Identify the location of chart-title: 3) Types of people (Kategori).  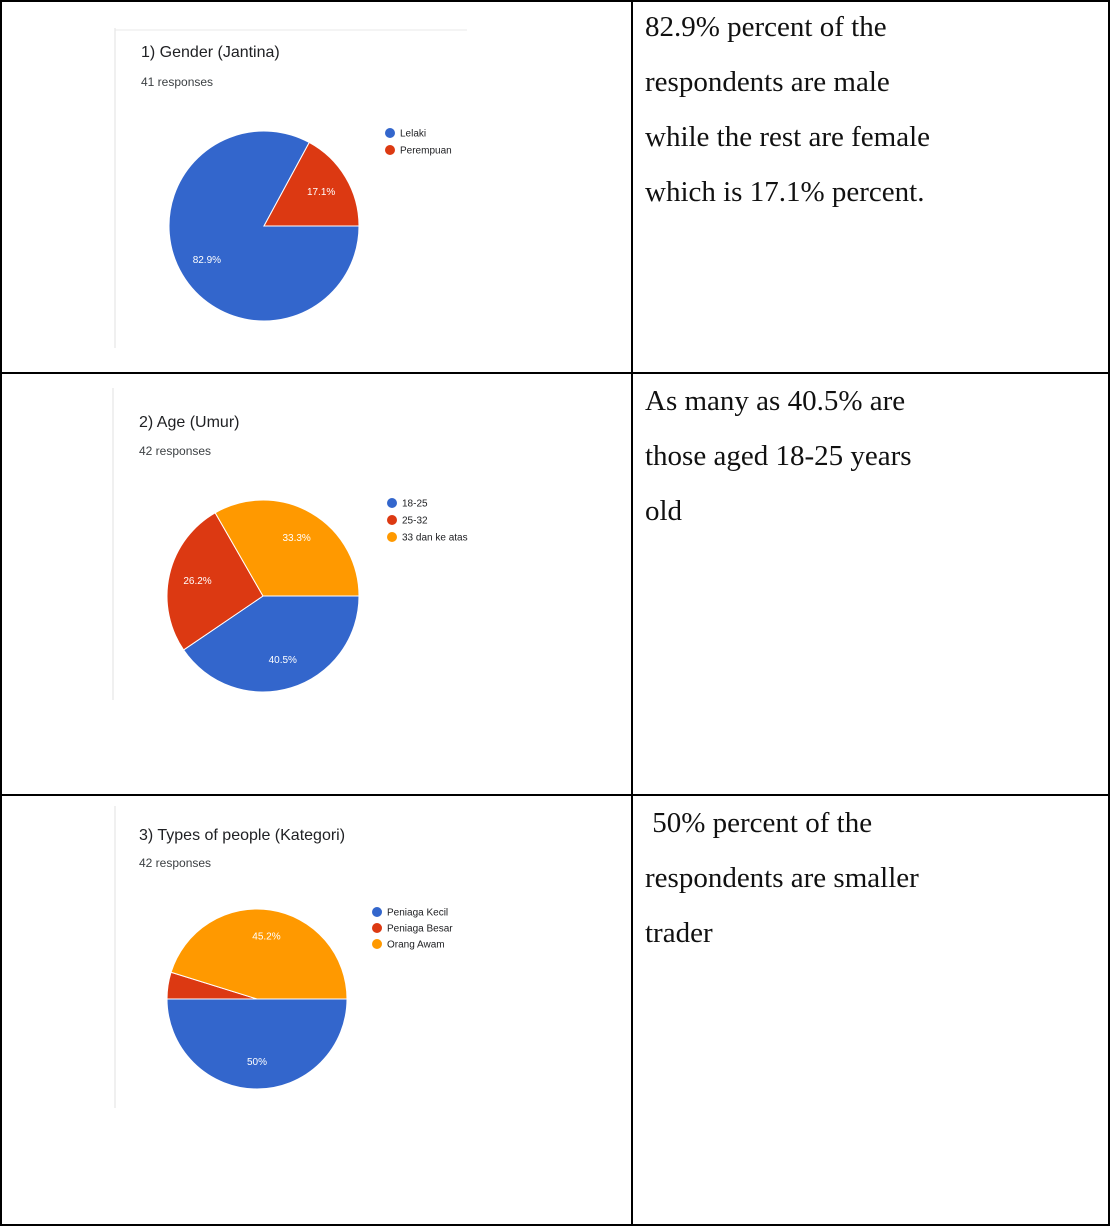
(242, 835).